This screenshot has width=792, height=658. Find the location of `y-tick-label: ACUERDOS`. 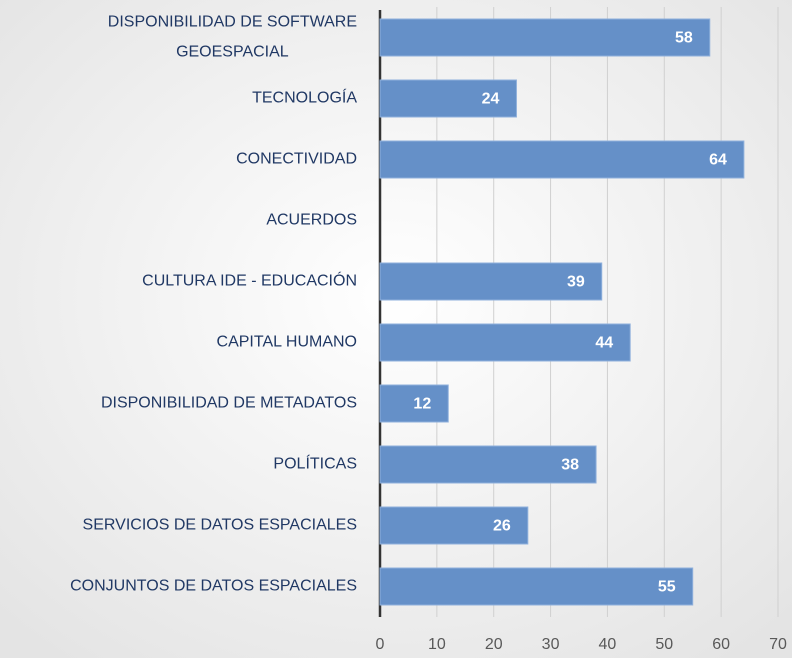

y-tick-label: ACUERDOS is located at coordinates (311, 220).